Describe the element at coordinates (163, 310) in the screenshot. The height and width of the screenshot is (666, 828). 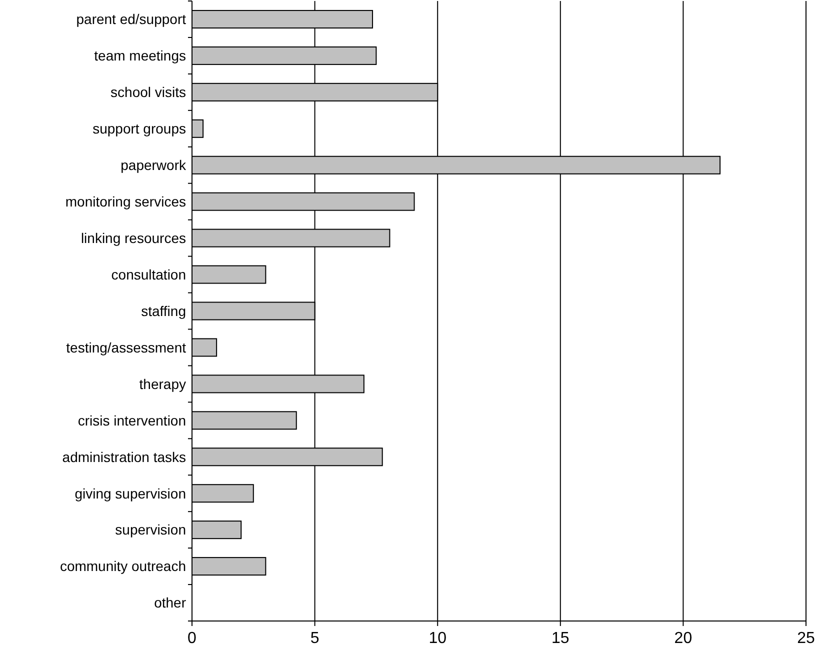
I see `y-tick-label: staffing` at that location.